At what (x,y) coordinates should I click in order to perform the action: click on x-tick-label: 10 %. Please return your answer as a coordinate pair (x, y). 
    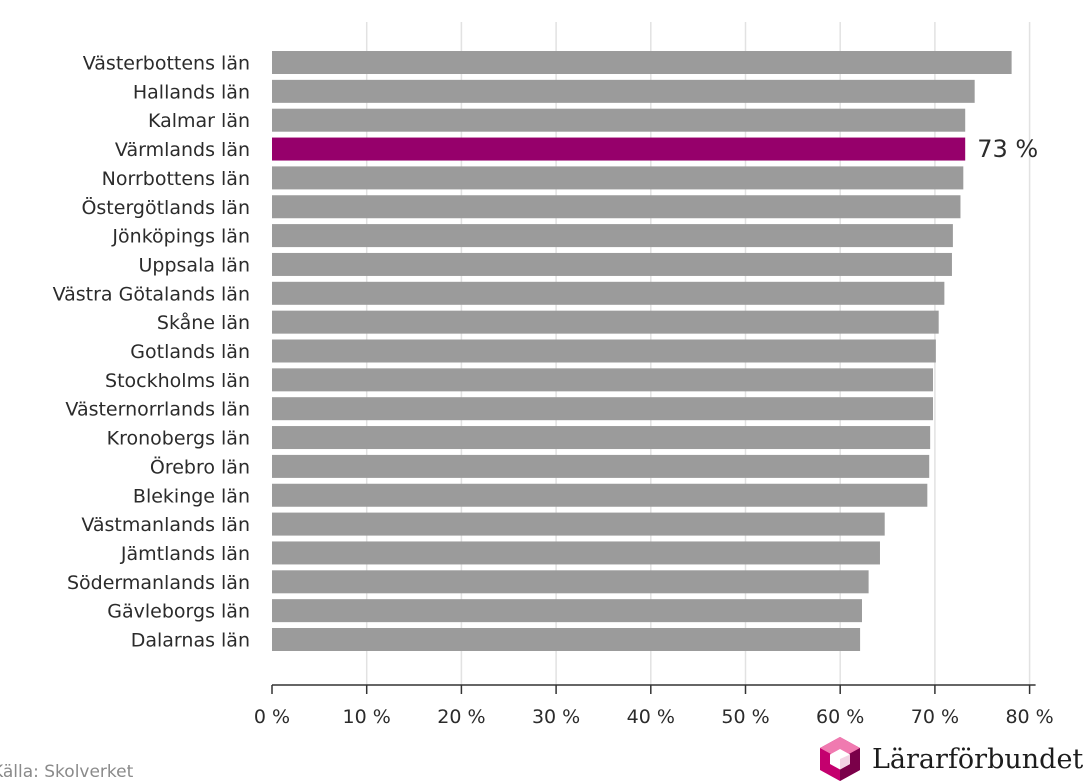
    Looking at the image, I should click on (367, 717).